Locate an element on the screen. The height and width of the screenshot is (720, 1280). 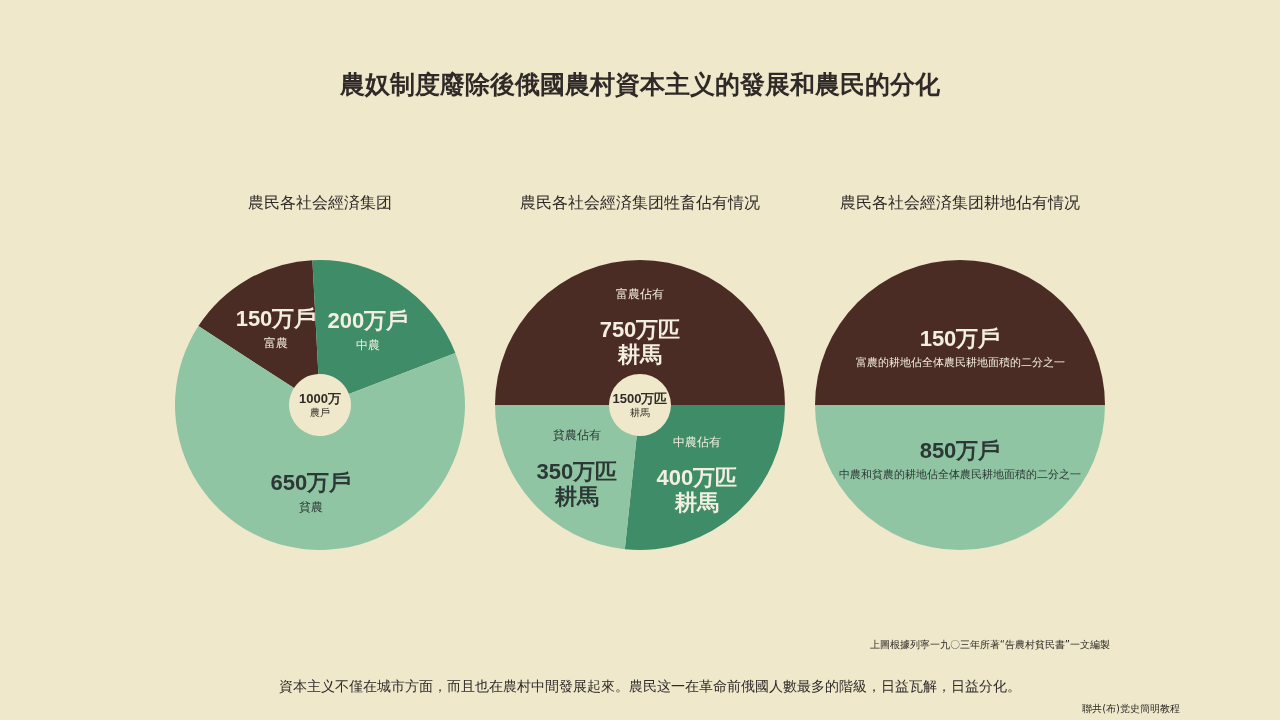
slice-label: 富農 is located at coordinates (276, 342).